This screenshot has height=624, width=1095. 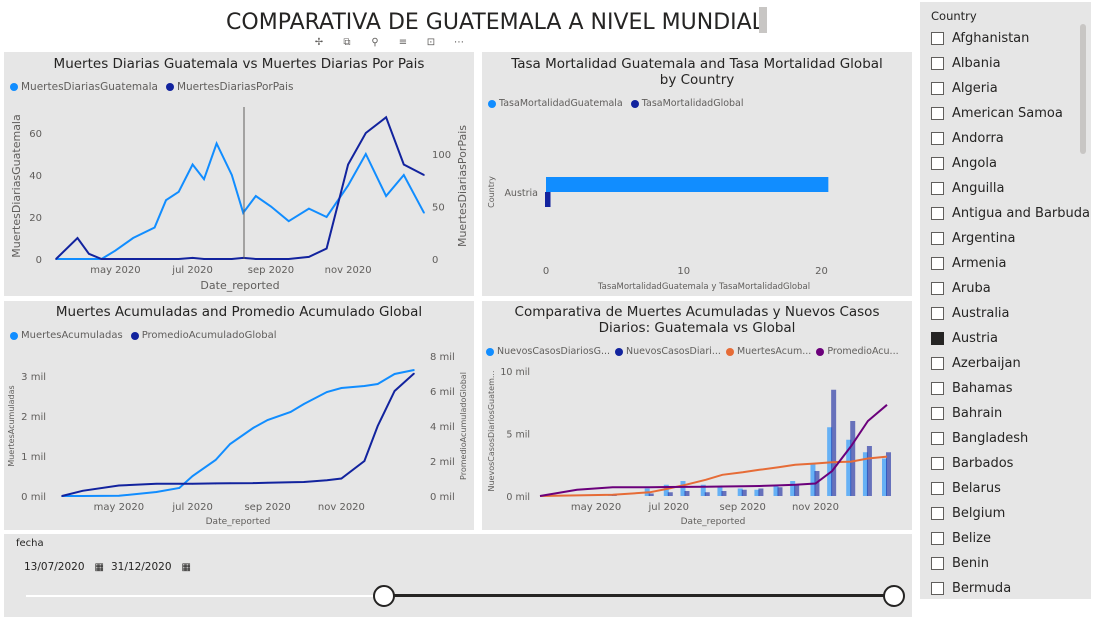 I want to click on x-tick-label: sep 2020, so click(x=267, y=507).